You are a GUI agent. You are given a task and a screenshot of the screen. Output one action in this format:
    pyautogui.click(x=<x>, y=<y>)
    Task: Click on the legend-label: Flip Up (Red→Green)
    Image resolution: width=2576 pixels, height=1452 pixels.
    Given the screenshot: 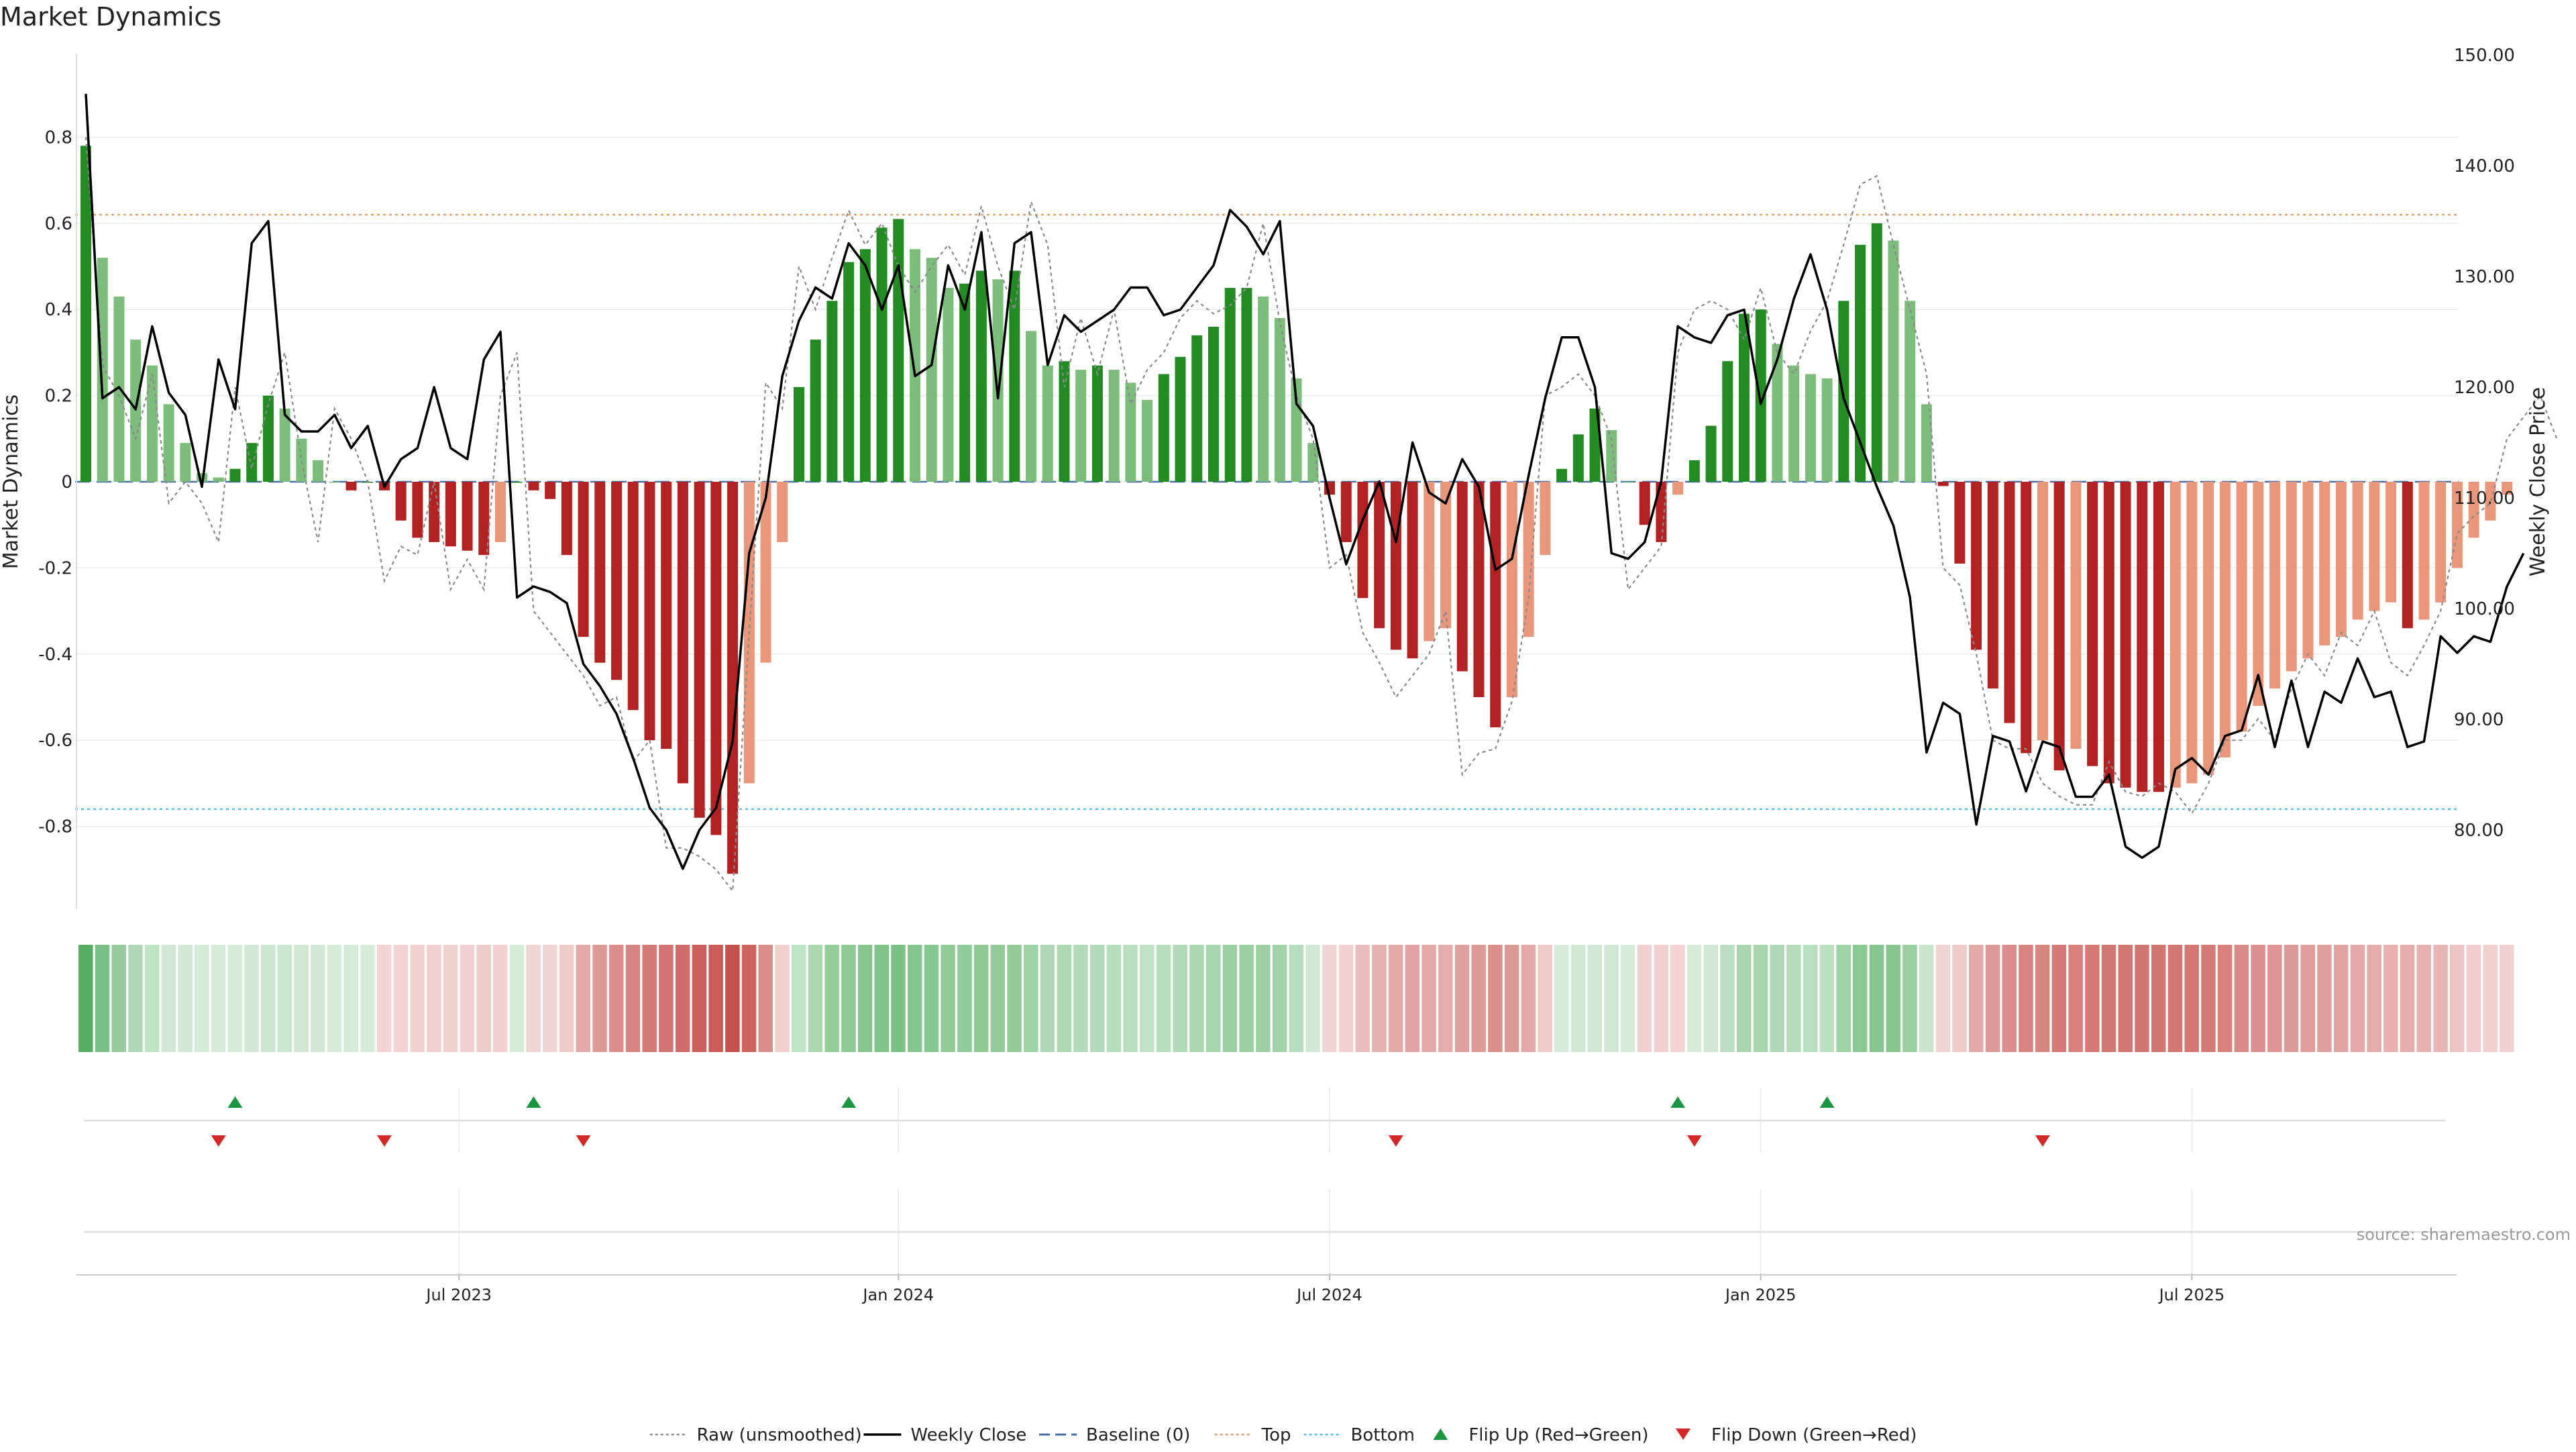 What is the action you would take?
    pyautogui.click(x=1558, y=1435)
    